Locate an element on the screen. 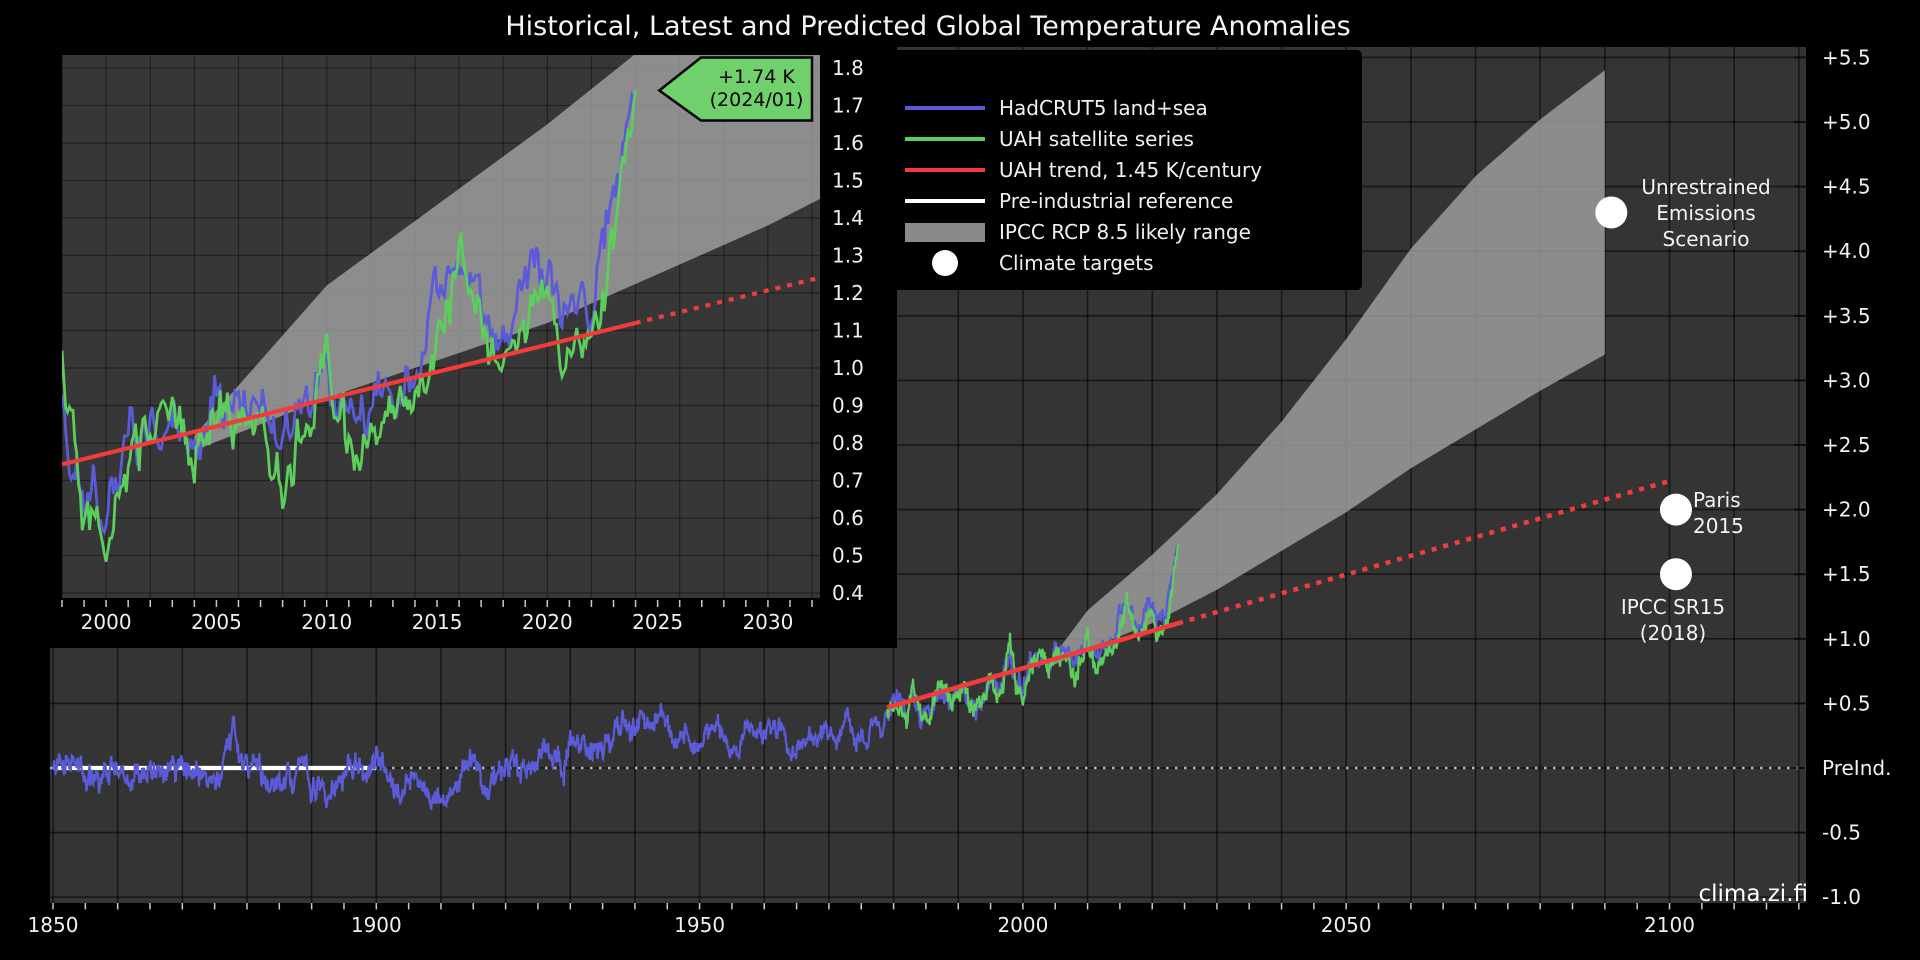 This screenshot has width=1920, height=960. legend-swatch-patch-icon is located at coordinates (945, 232).